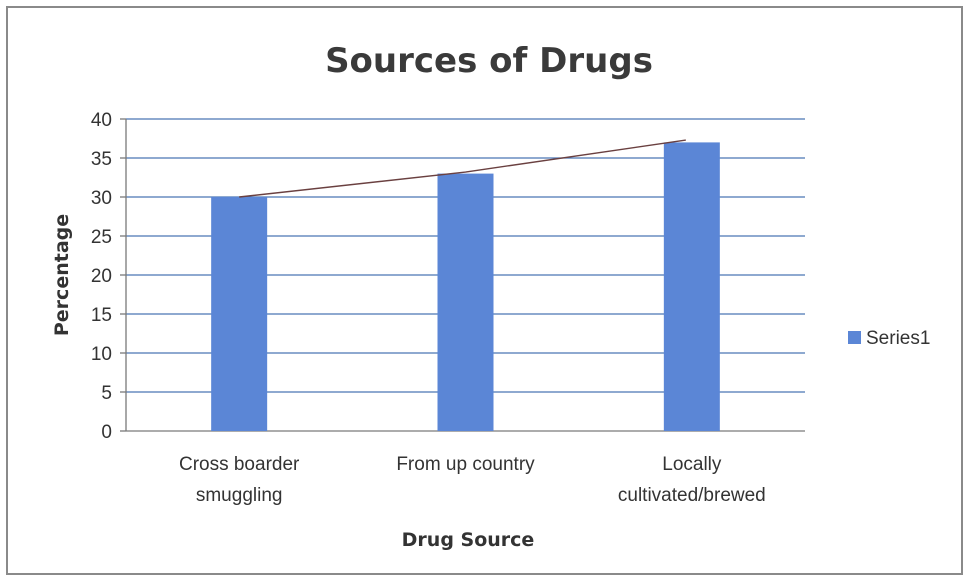 This screenshot has width=971, height=583. Describe the element at coordinates (101, 237) in the screenshot. I see `y-tick-label: 25` at that location.